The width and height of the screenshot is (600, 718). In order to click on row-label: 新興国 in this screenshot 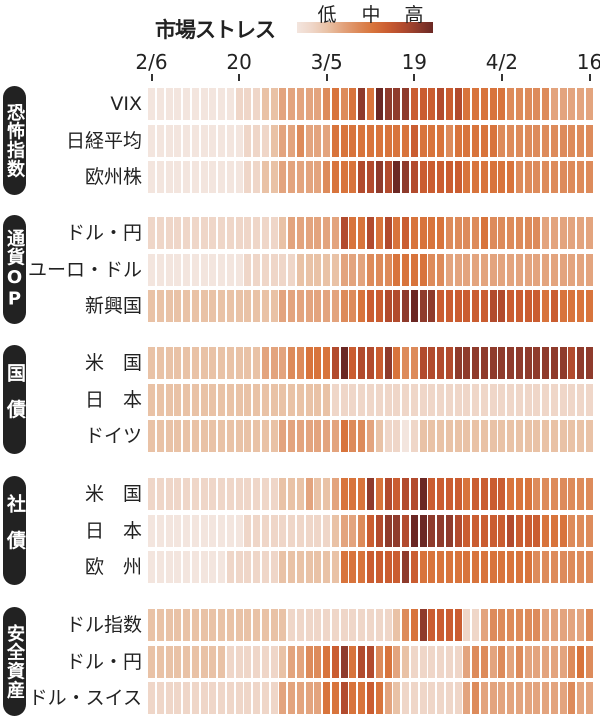, I will do `click(113, 306)`.